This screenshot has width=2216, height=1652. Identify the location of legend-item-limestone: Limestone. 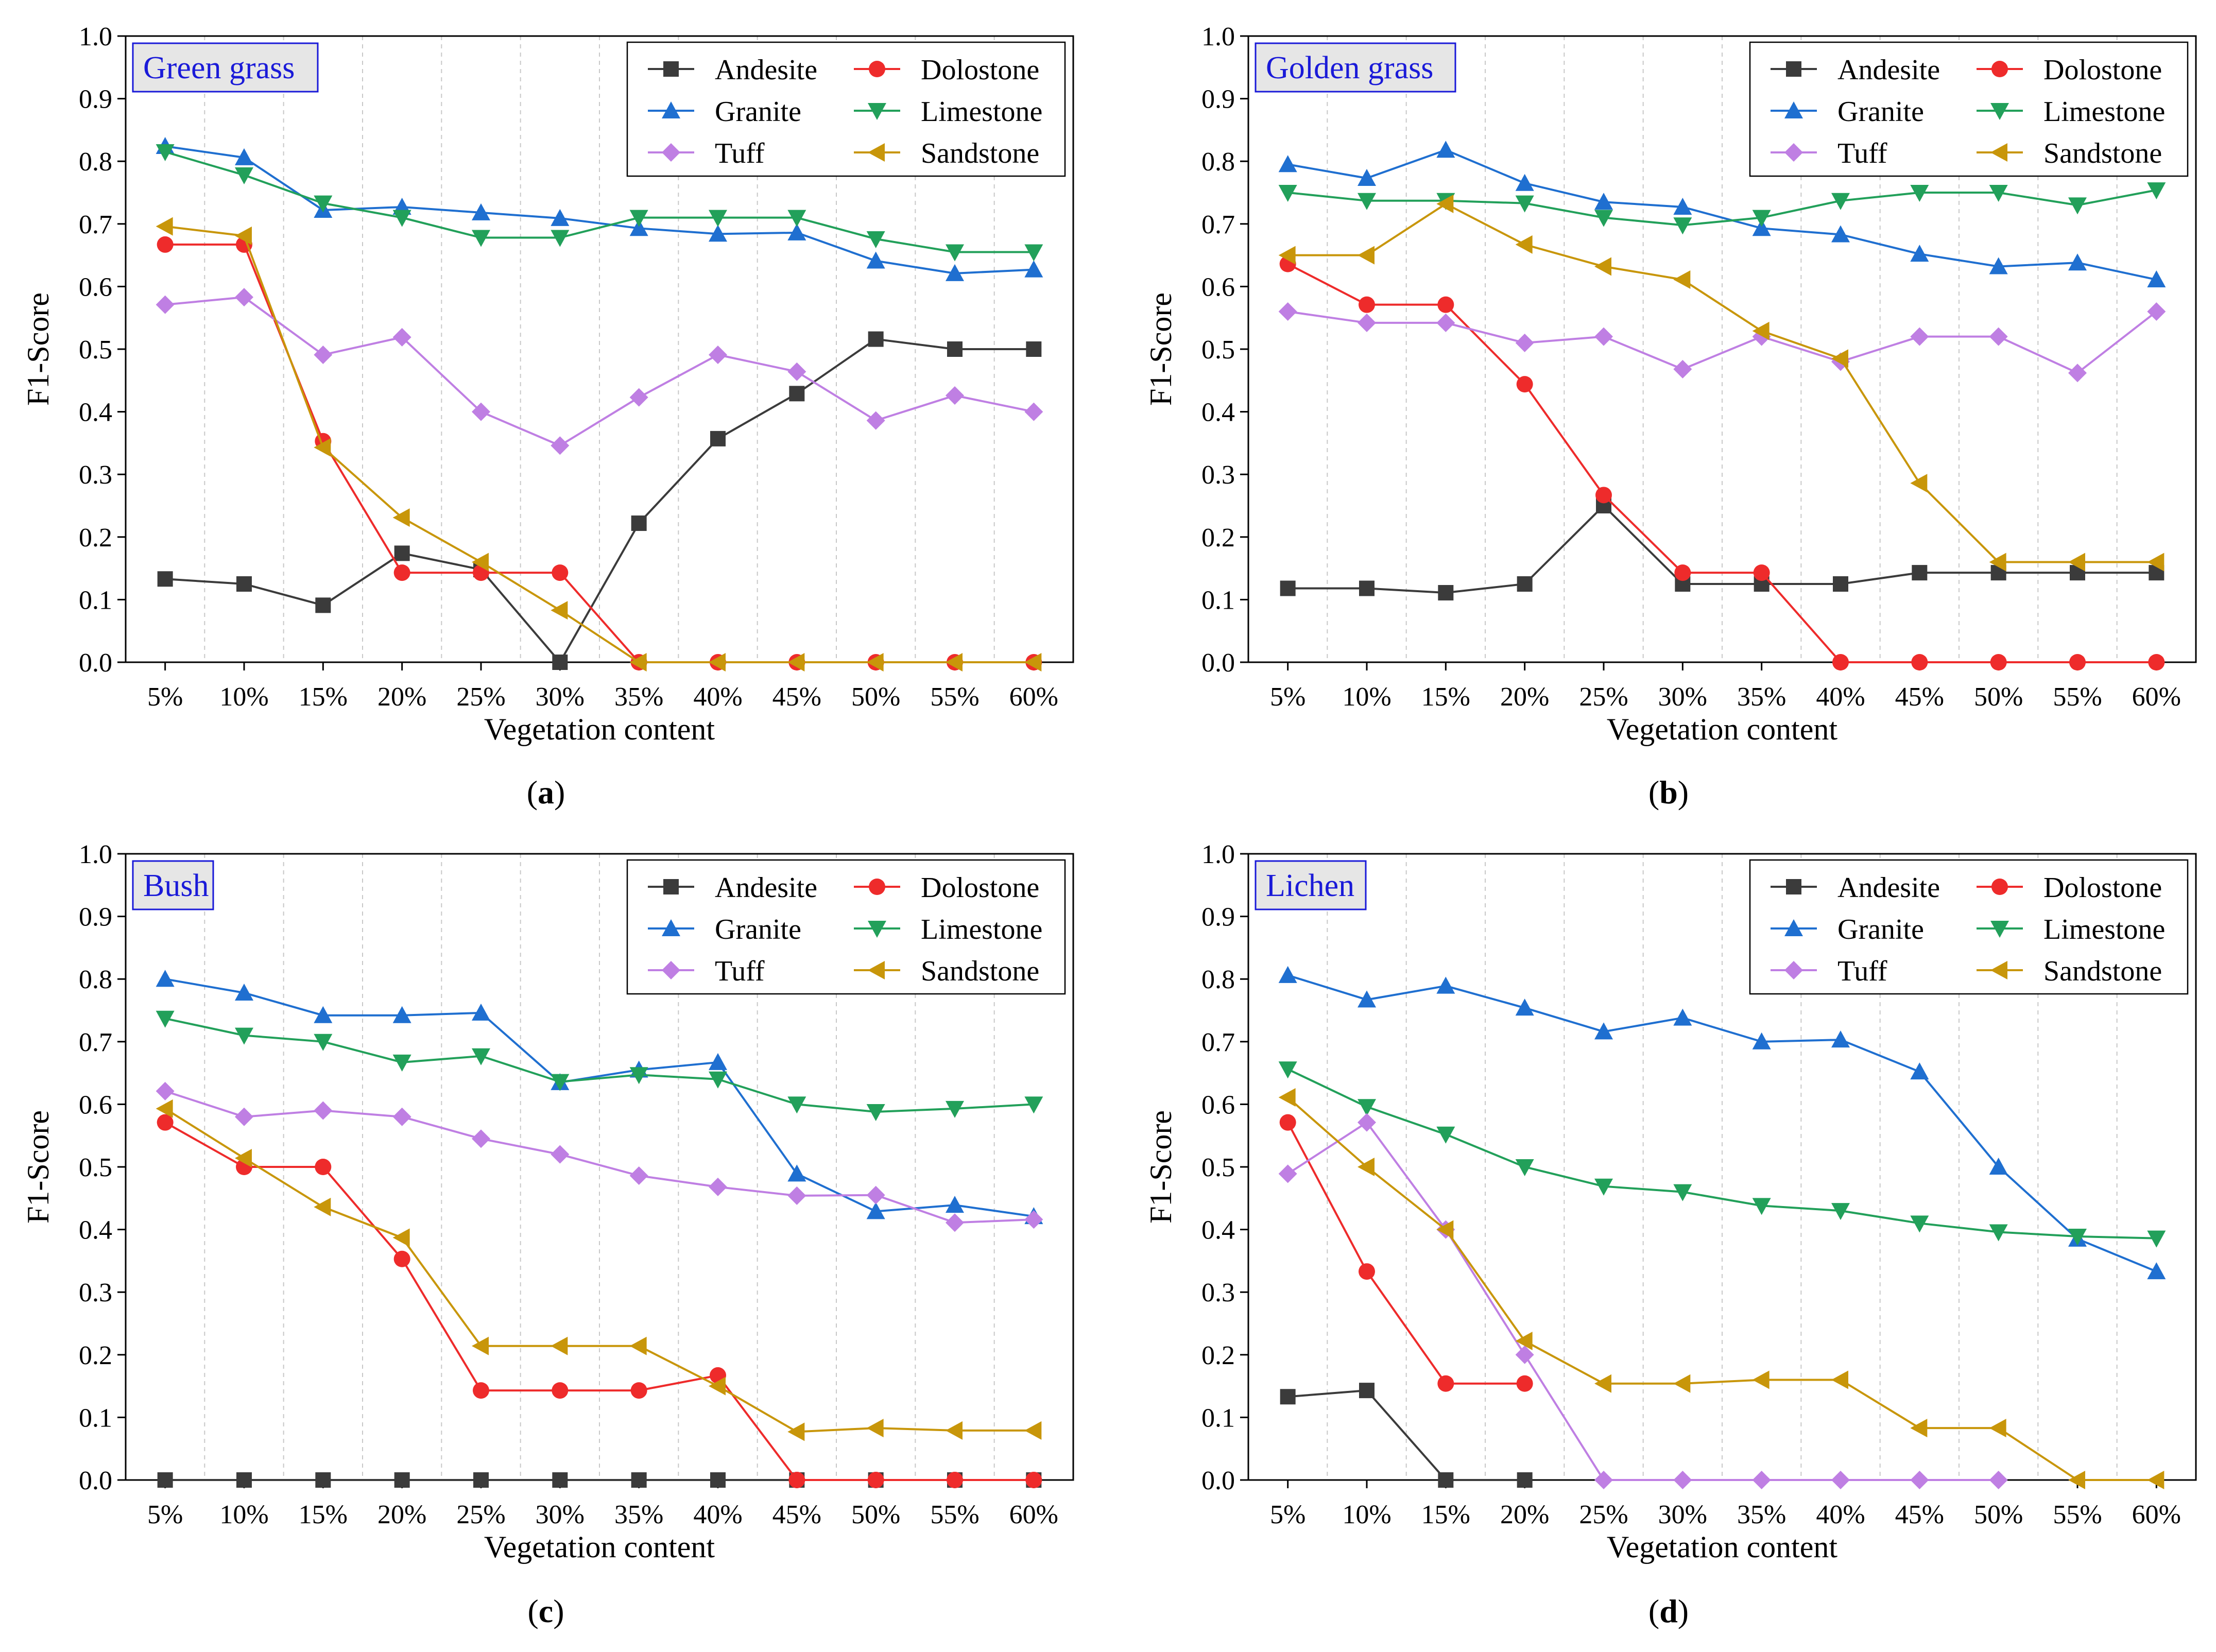
(2071, 929).